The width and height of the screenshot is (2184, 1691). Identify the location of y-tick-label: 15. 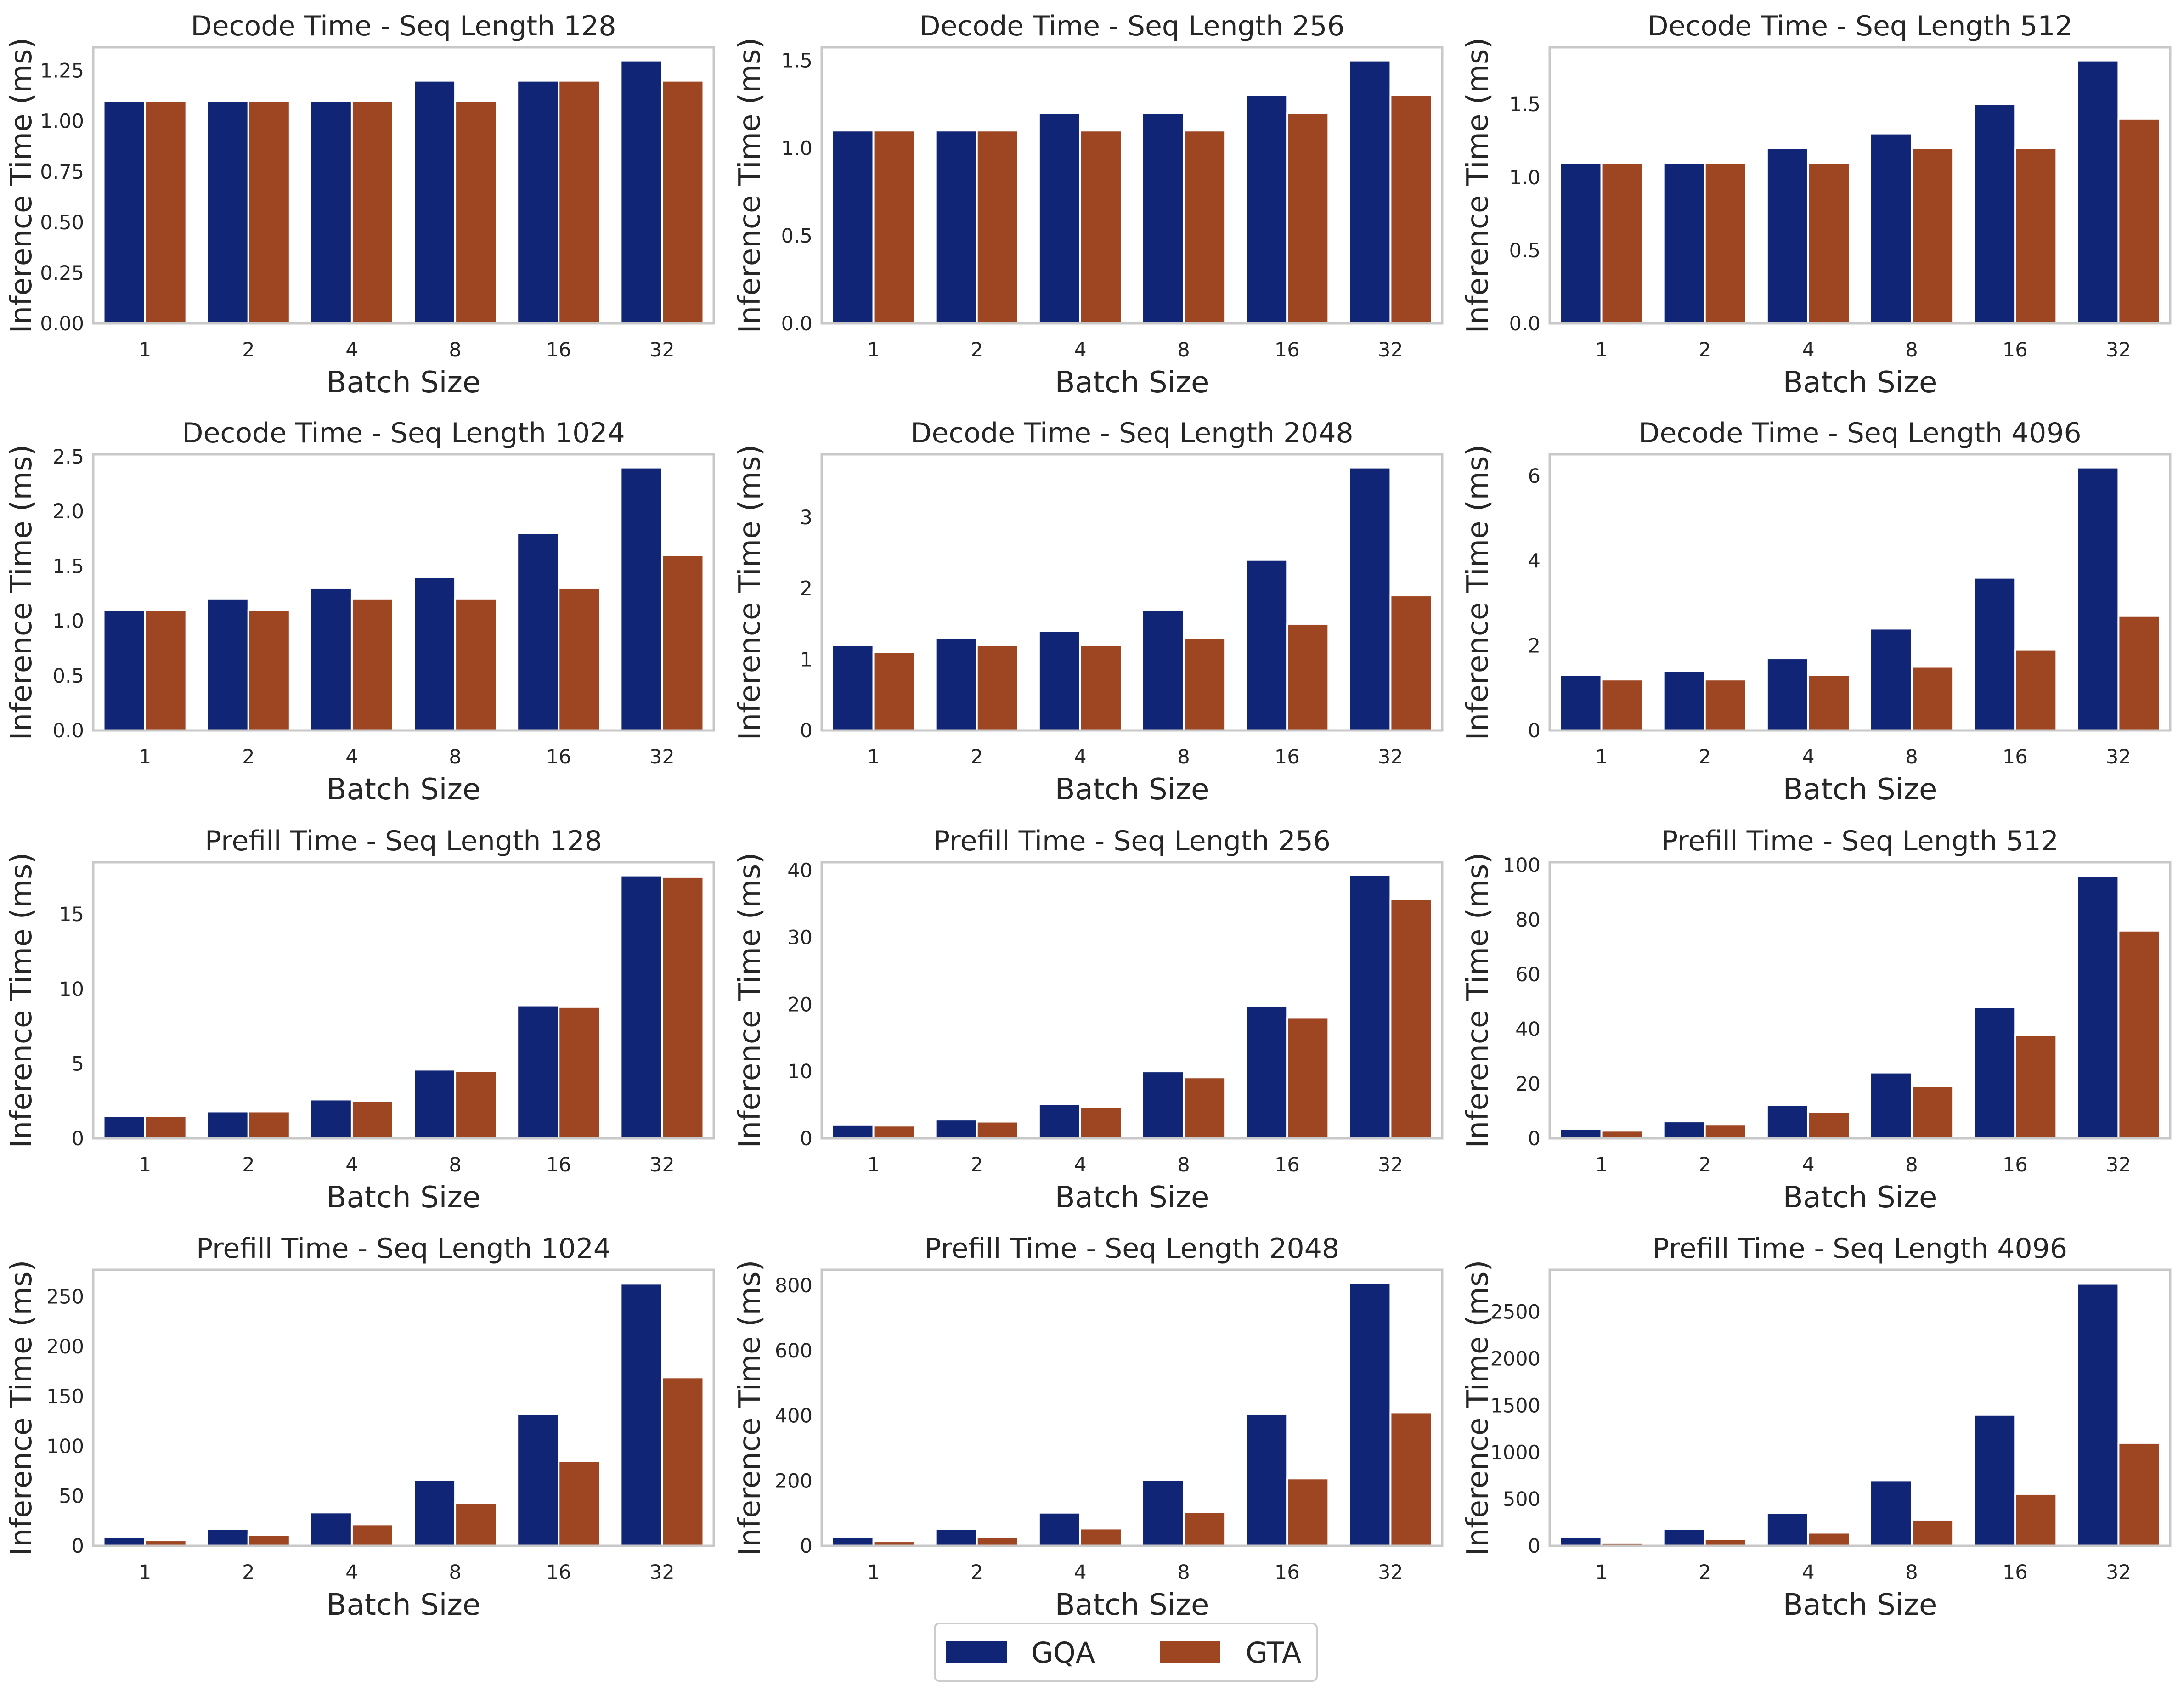
(71, 914).